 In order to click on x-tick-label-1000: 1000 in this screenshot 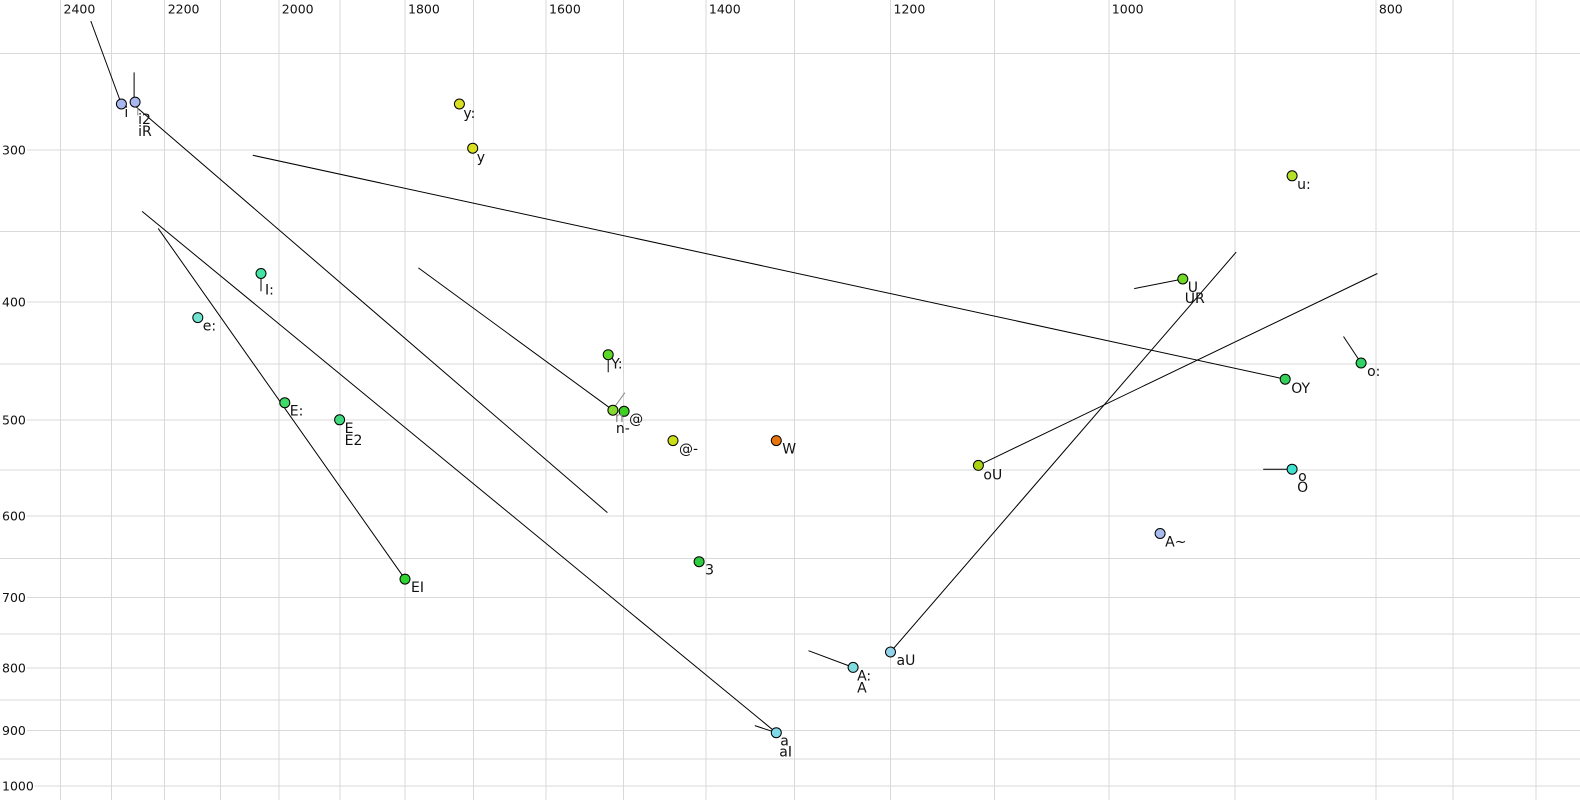, I will do `click(1128, 9)`.